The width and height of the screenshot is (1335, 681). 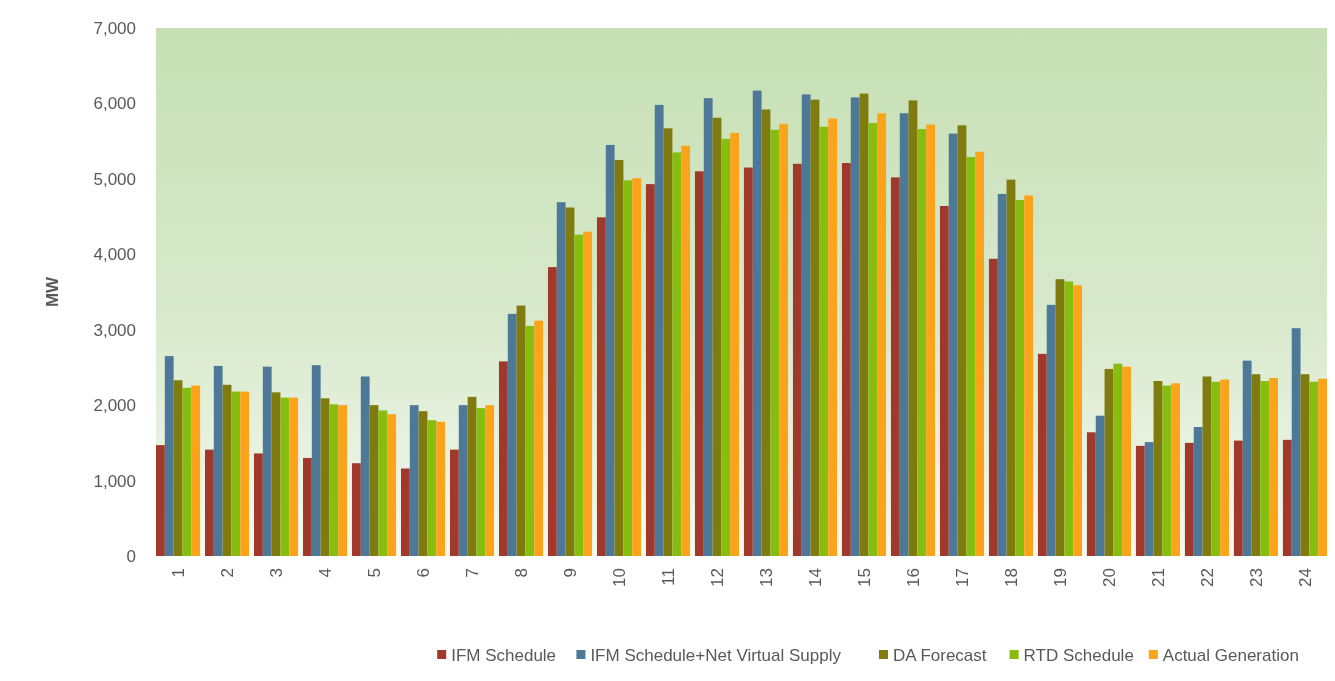 I want to click on x-tick-label: 10, so click(x=619, y=577).